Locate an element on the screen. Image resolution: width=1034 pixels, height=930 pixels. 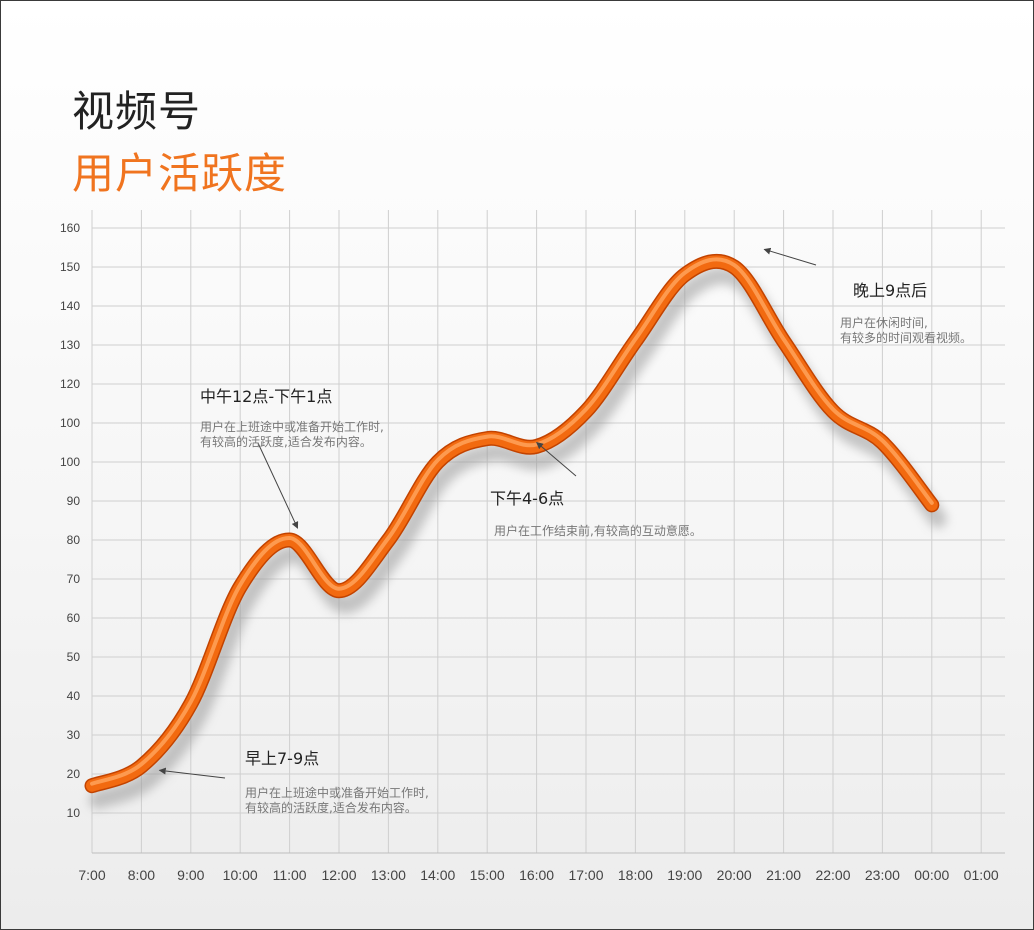
y-tick-label: 150 is located at coordinates (70, 267).